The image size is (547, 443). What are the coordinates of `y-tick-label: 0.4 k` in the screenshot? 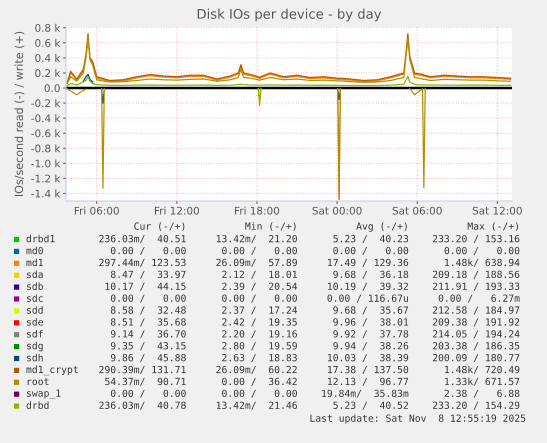 It's located at (47, 58).